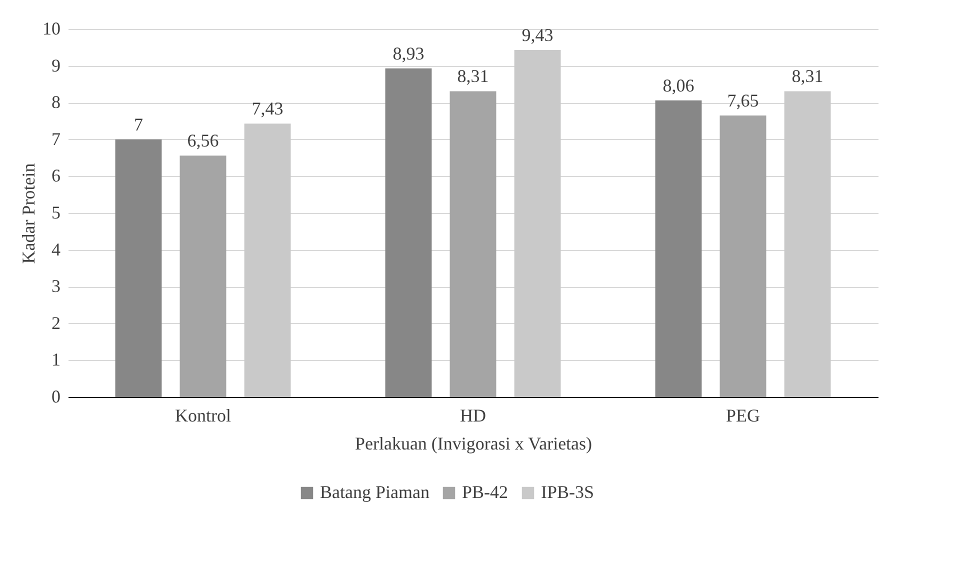 The width and height of the screenshot is (957, 579). What do you see at coordinates (567, 492) in the screenshot?
I see `legend-label: IPB-3S` at bounding box center [567, 492].